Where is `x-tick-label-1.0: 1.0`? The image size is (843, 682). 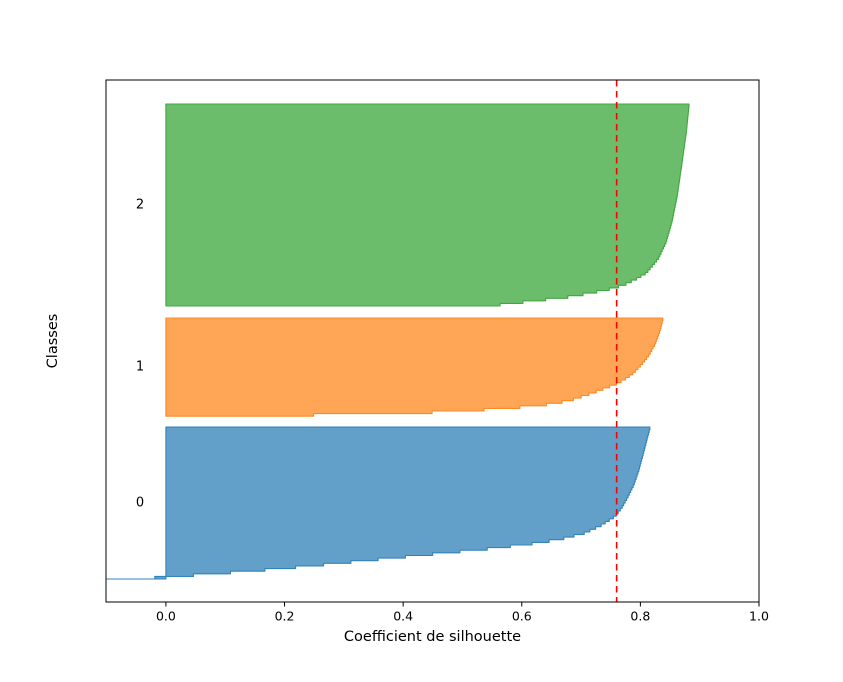
x-tick-label-1.0: 1.0 is located at coordinates (759, 616).